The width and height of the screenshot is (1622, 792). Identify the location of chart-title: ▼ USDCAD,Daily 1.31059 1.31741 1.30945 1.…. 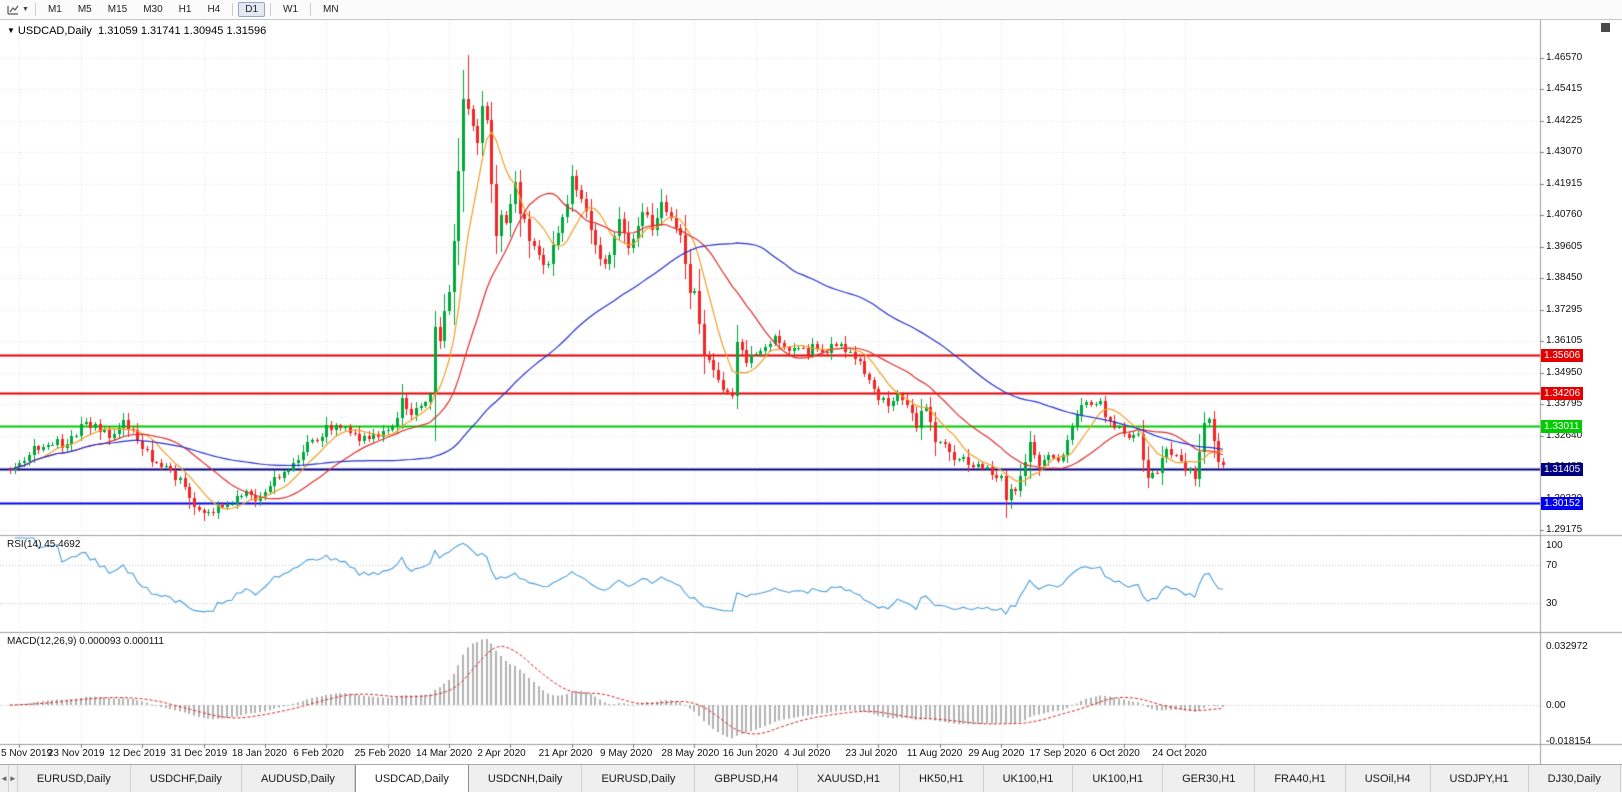
(136, 31).